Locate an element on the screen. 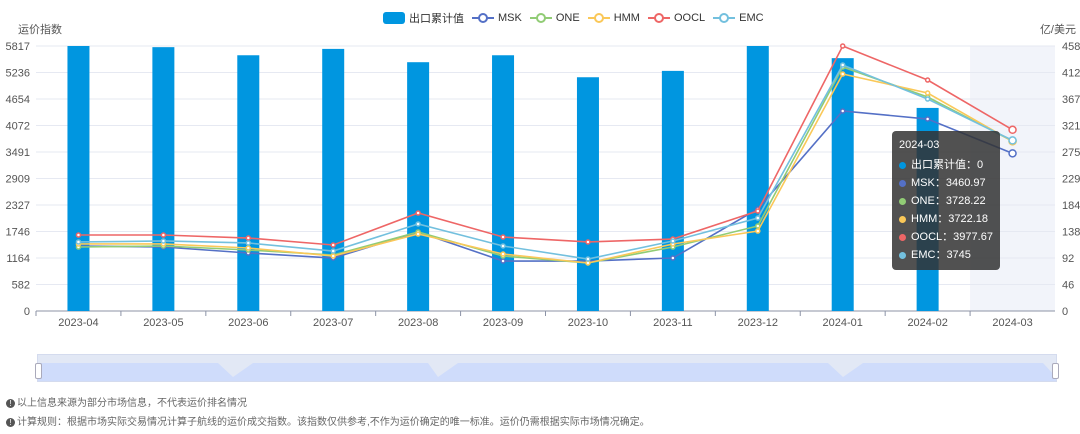 The height and width of the screenshot is (434, 1080). x-tick-label: 2023-12 is located at coordinates (758, 323).